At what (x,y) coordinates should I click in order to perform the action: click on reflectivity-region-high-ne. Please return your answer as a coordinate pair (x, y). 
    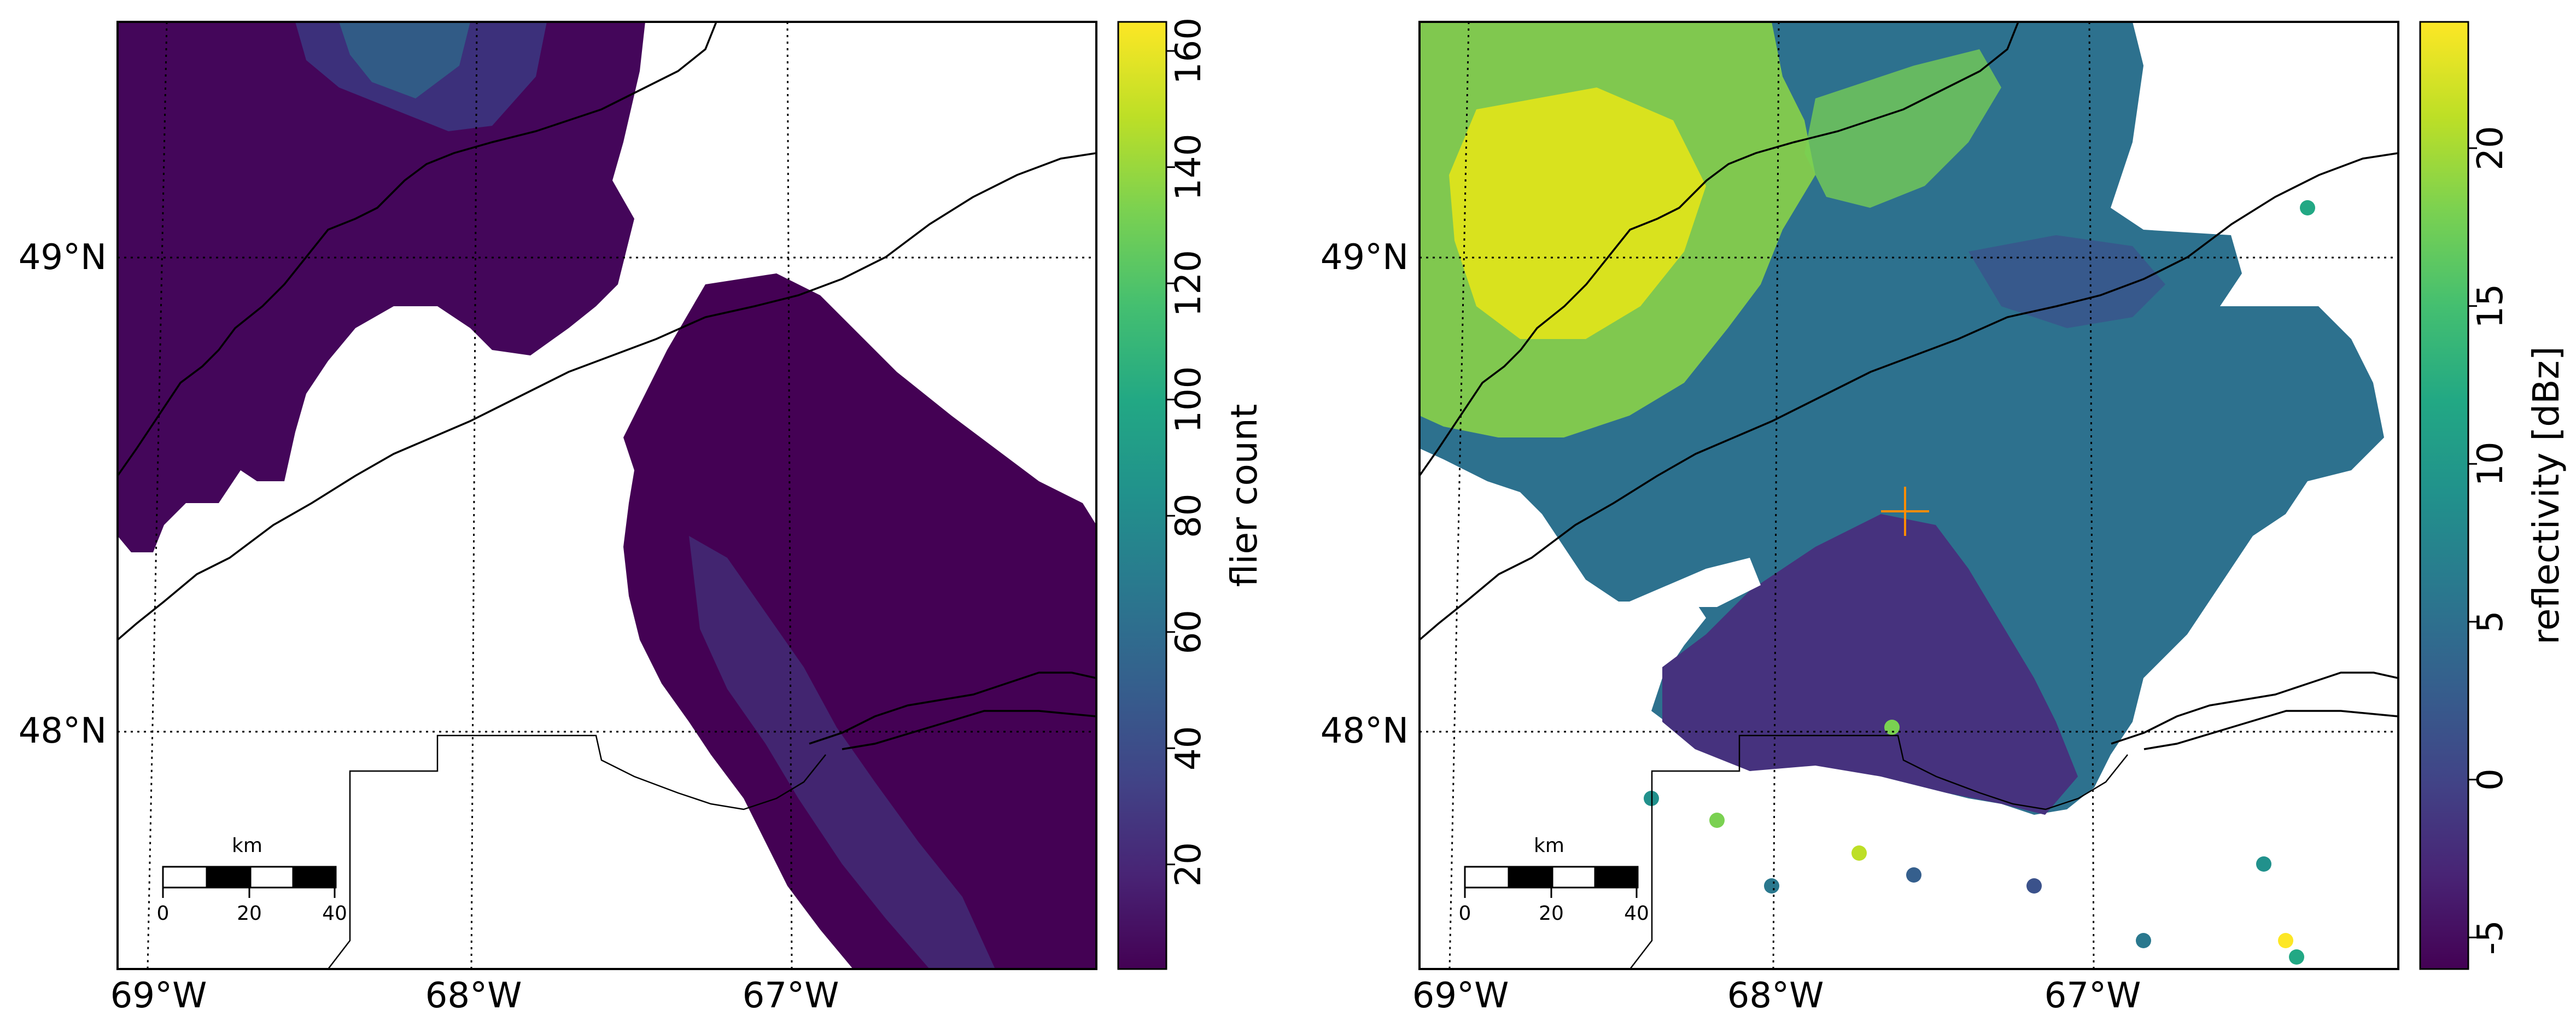
    Looking at the image, I should click on (1902, 128).